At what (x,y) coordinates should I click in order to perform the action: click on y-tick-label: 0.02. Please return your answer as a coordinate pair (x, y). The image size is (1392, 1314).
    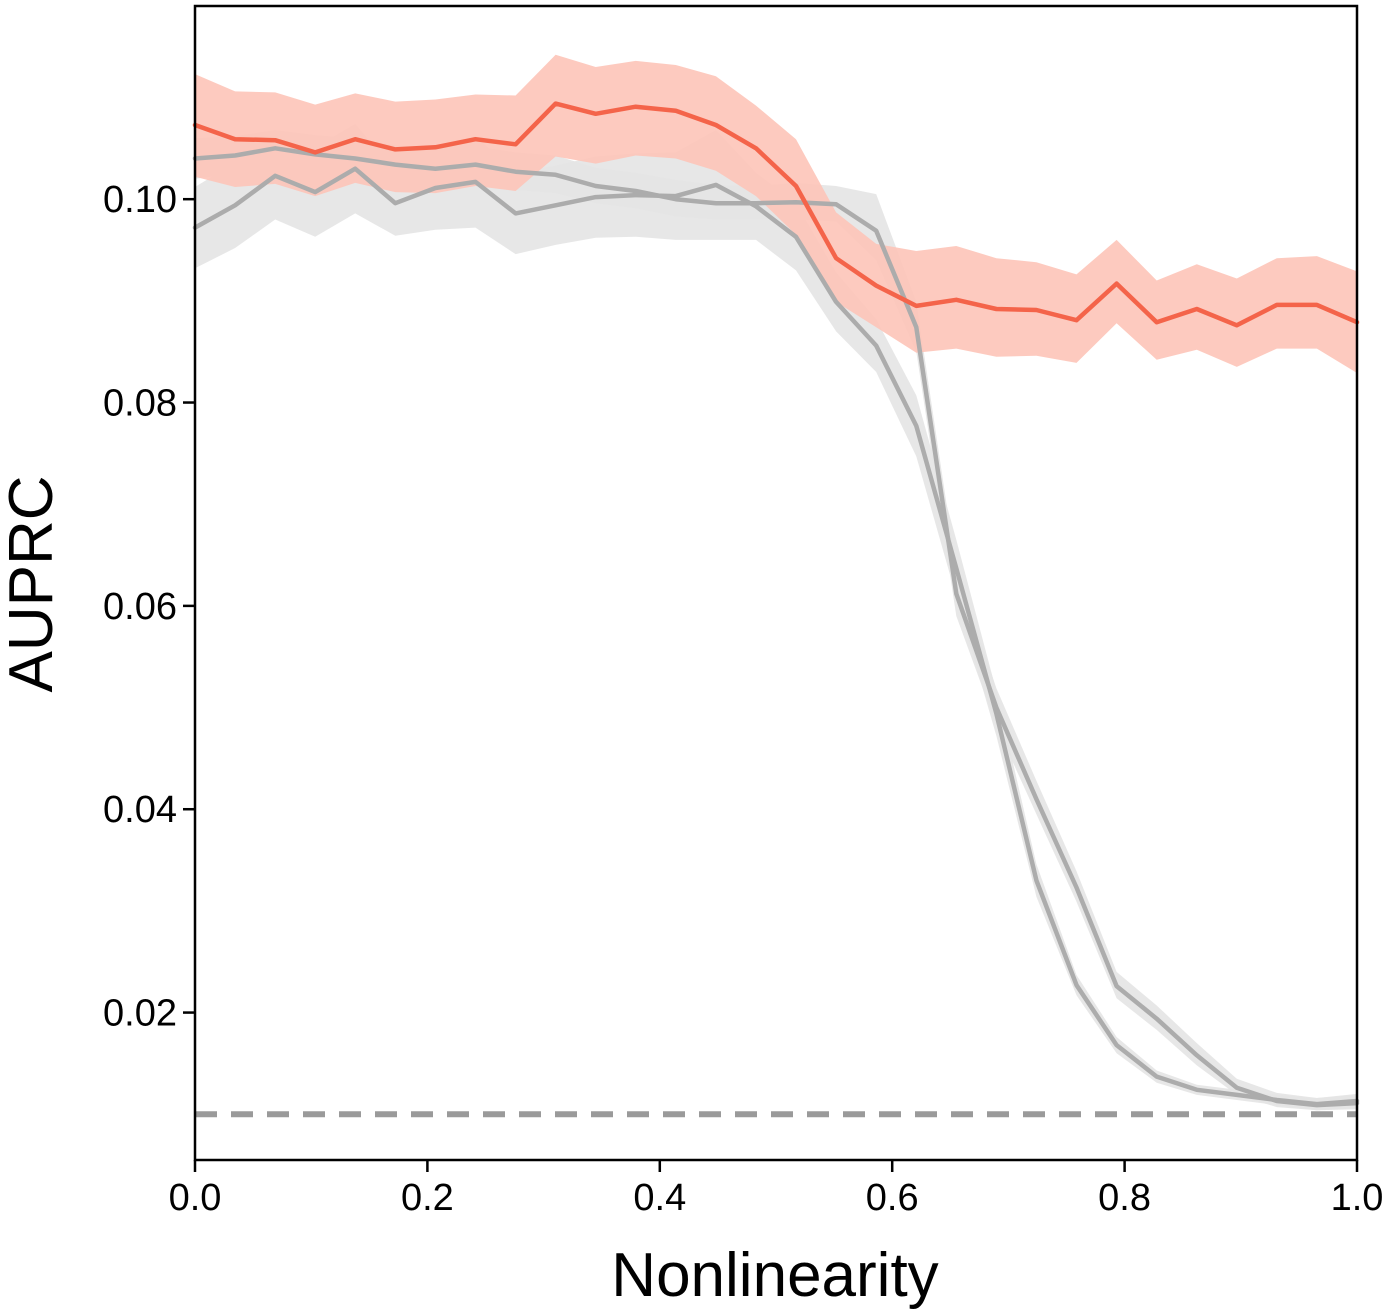
    Looking at the image, I should click on (140, 1014).